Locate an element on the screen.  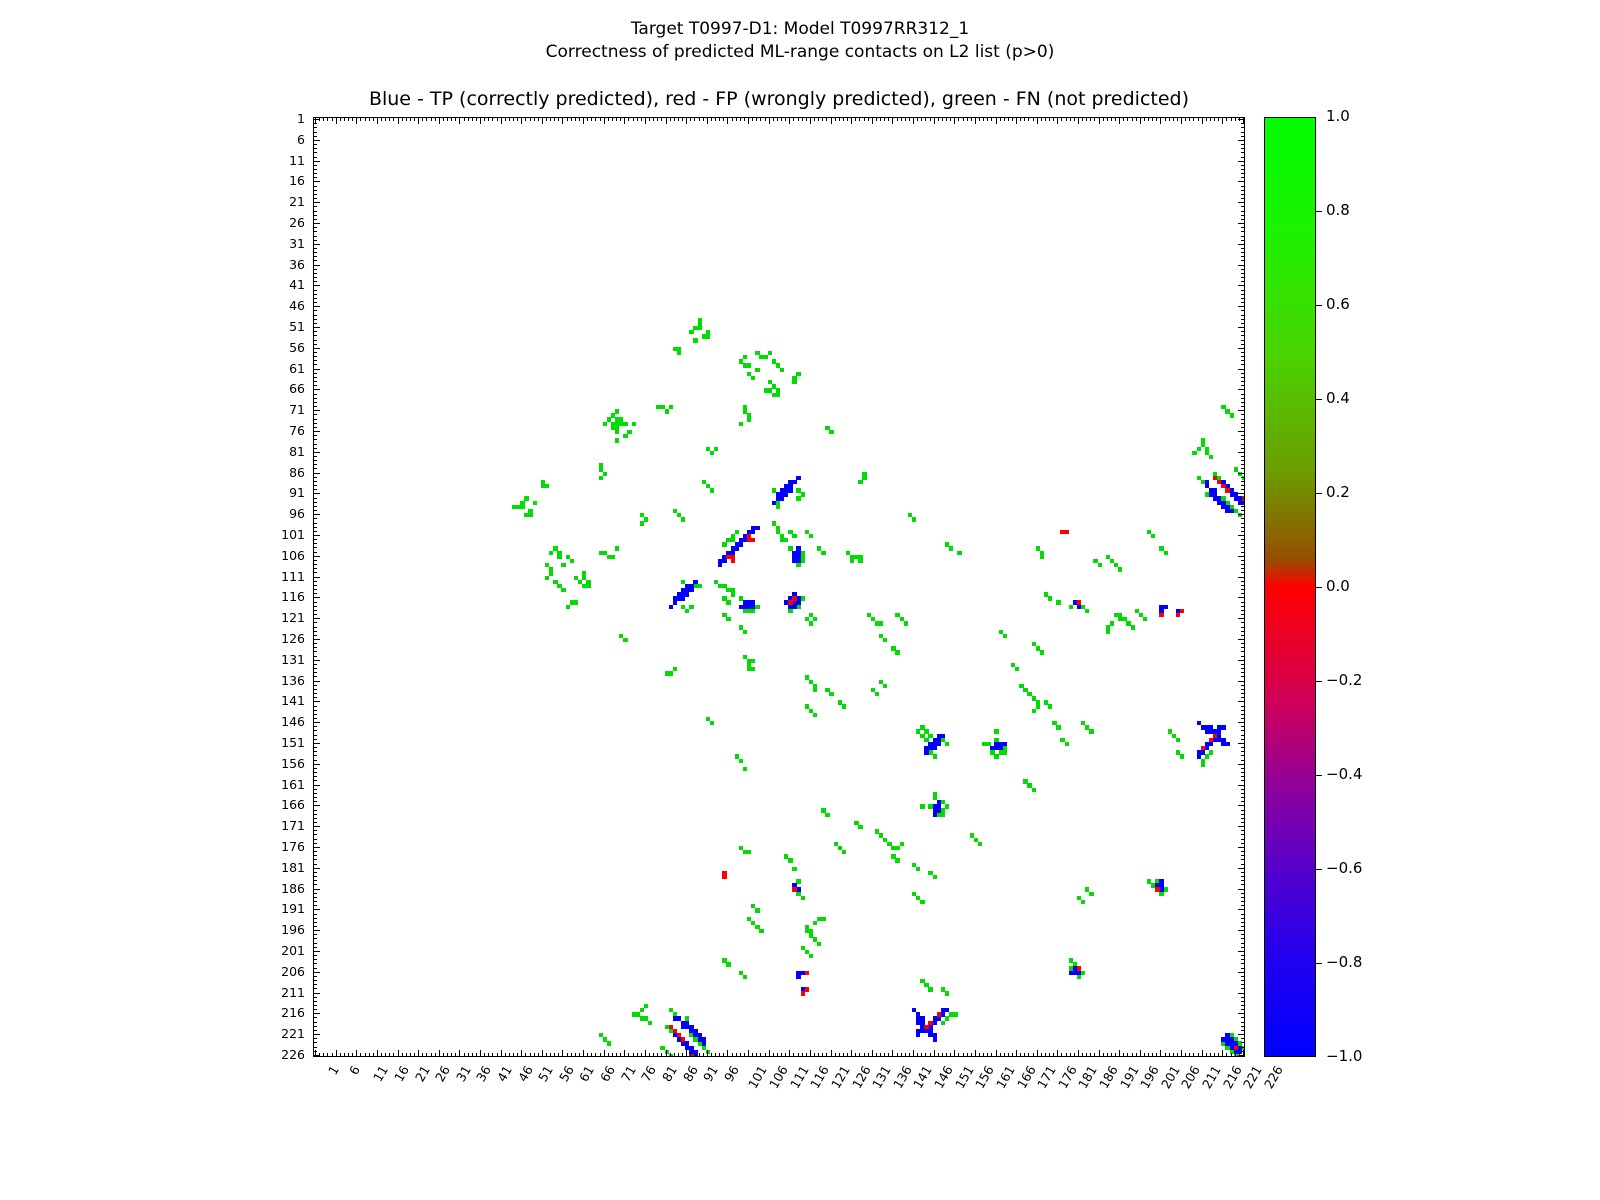
y-tick-label: 196 is located at coordinates (293, 930).